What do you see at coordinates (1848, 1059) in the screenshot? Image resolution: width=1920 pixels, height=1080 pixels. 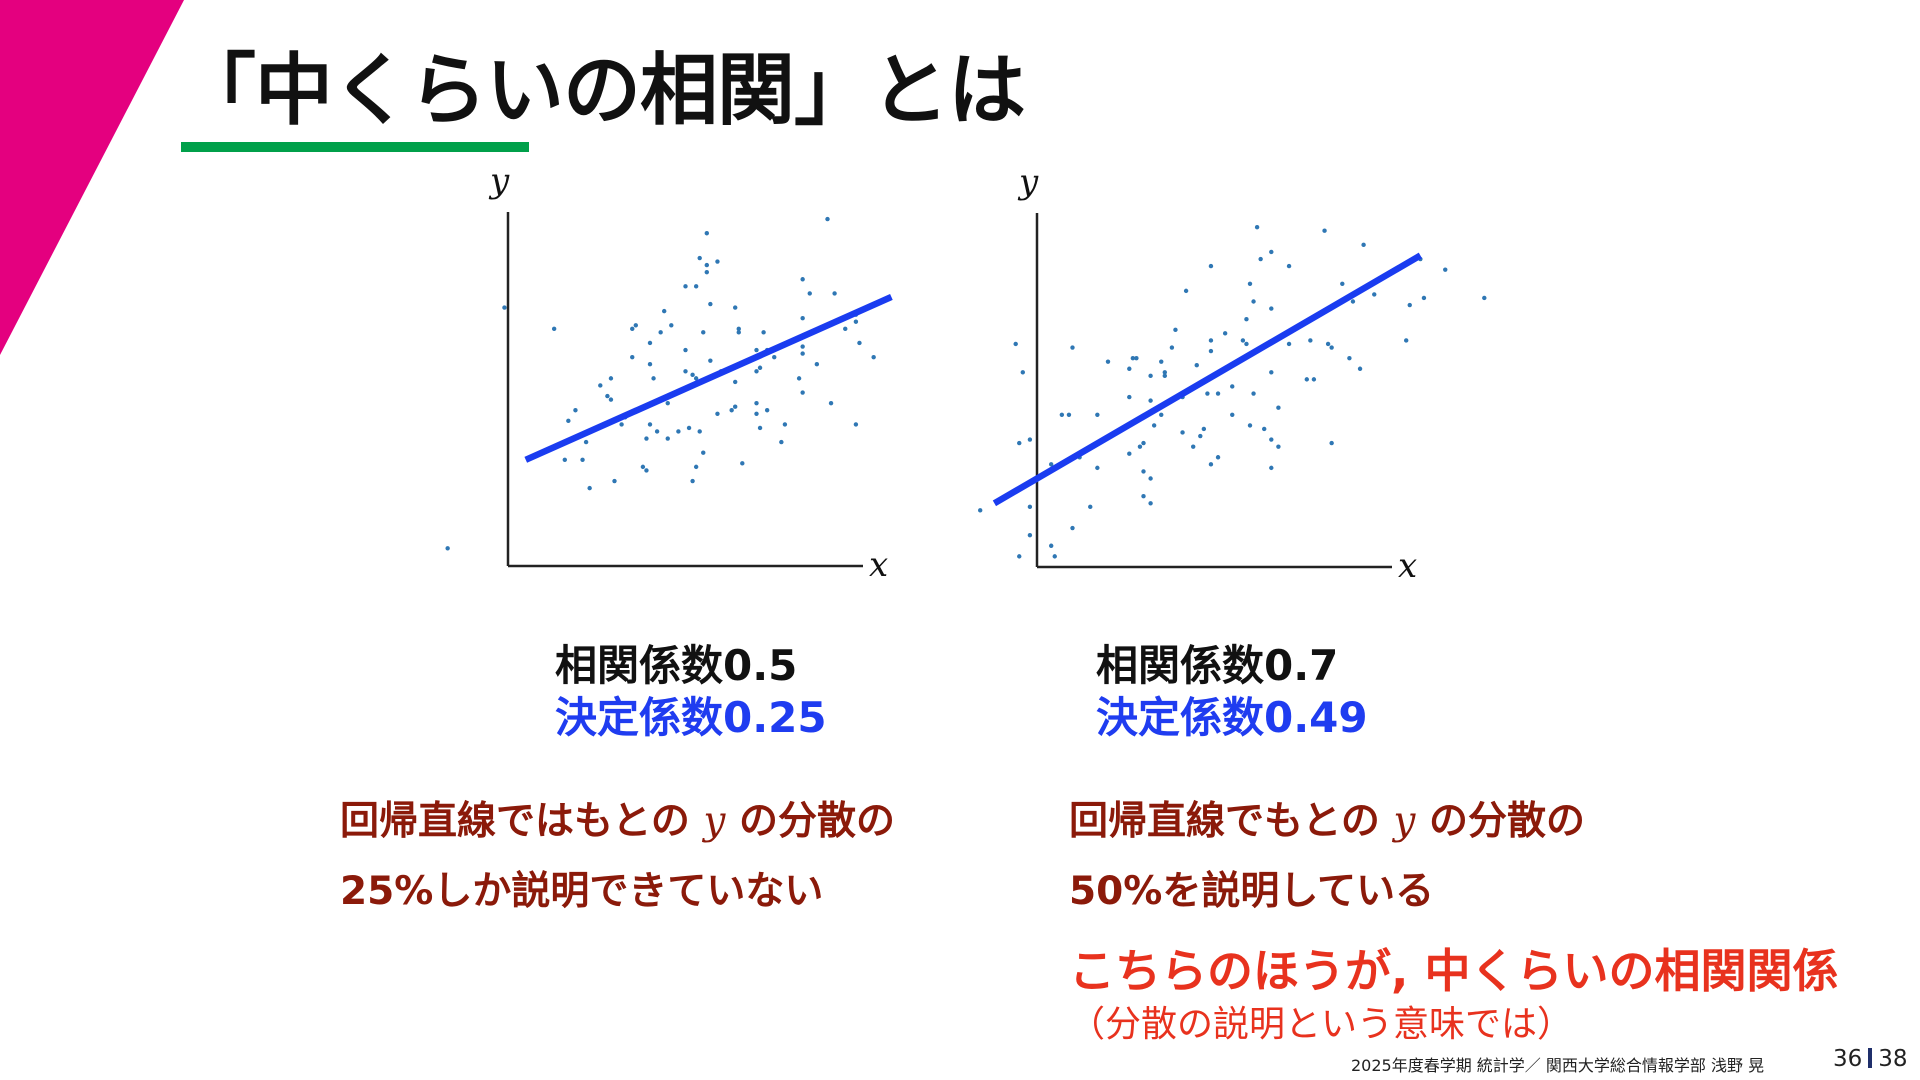 I see `current-page: 36` at bounding box center [1848, 1059].